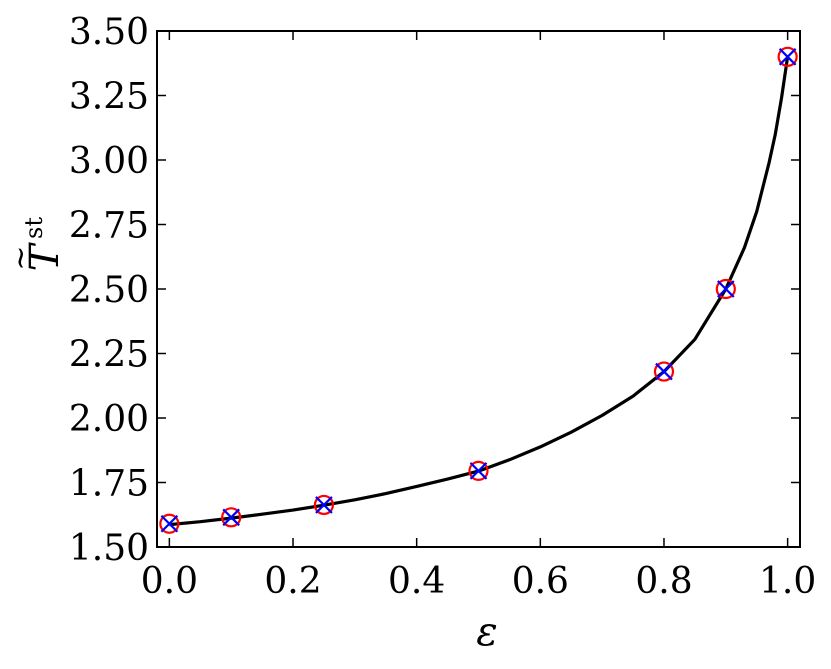 The image size is (831, 669). What do you see at coordinates (486, 632) in the screenshot?
I see `x-axis-label: ε` at bounding box center [486, 632].